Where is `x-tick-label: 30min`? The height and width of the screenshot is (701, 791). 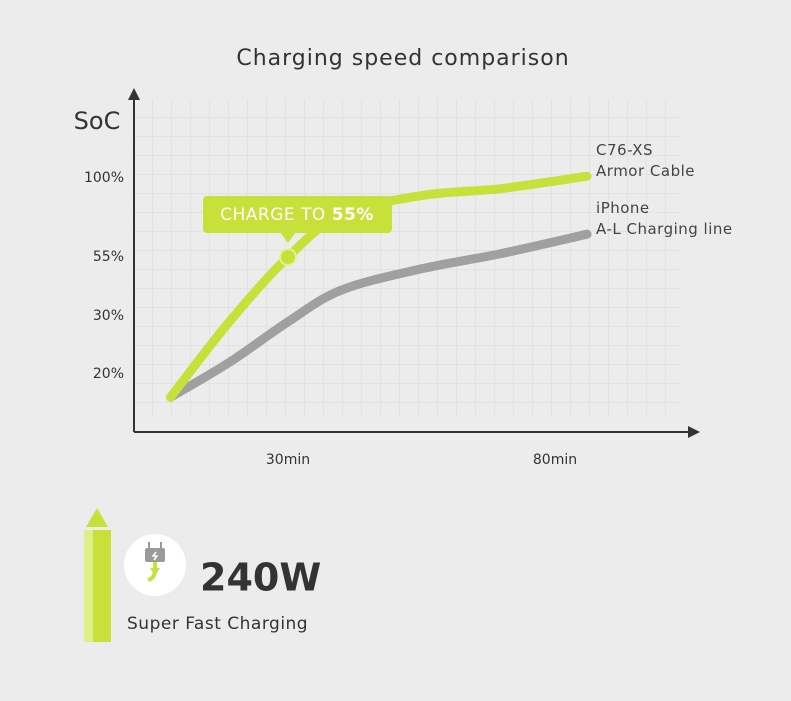
x-tick-label: 30min is located at coordinates (288, 460).